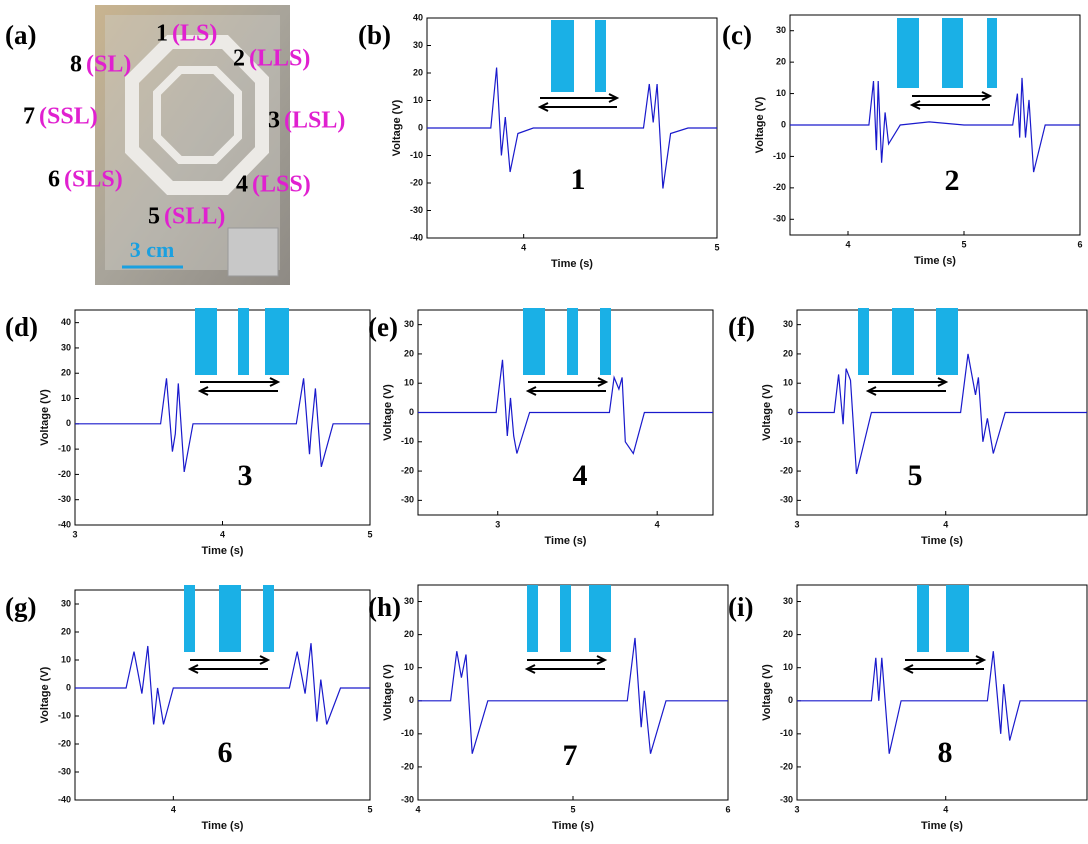 This screenshot has width=1088, height=844. Describe the element at coordinates (274, 121) in the screenshot. I see `label-number: 3` at that location.